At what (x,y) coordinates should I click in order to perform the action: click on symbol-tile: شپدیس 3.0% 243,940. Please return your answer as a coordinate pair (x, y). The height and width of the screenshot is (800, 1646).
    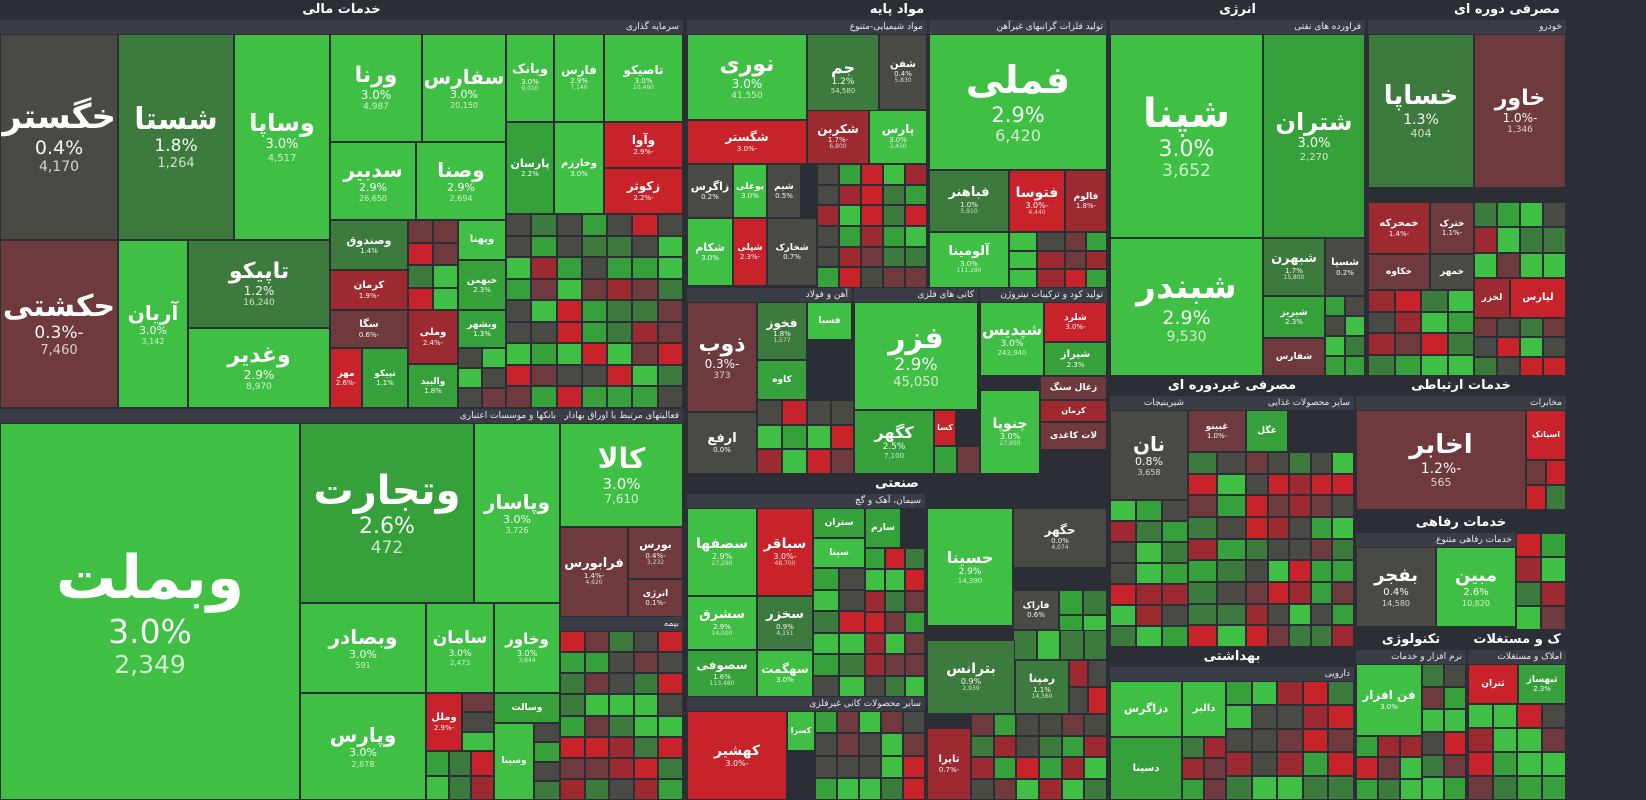
    Looking at the image, I should click on (1012, 339).